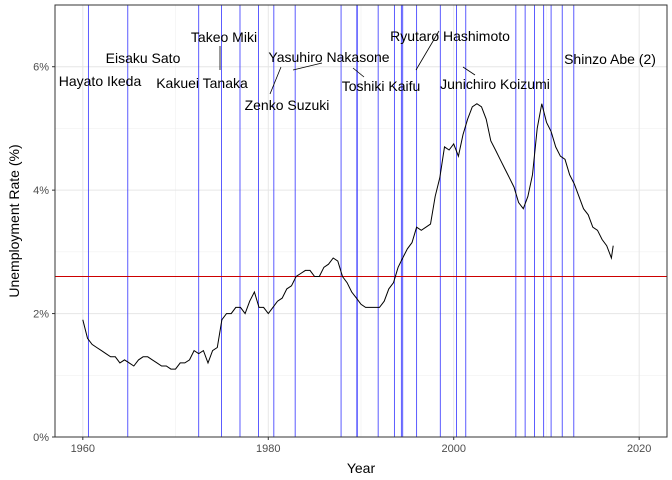  What do you see at coordinates (202, 83) in the screenshot?
I see `annotation-kakuei-tanaka: Kakuei Tanaka` at bounding box center [202, 83].